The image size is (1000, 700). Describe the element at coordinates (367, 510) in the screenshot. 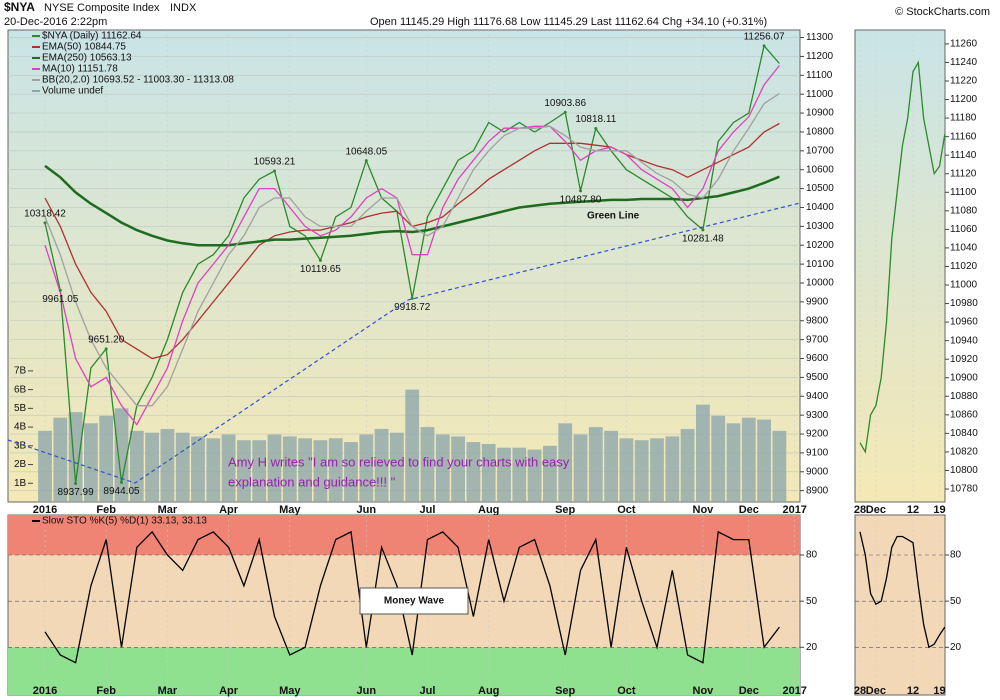

I see `x-tick-label: Jun` at that location.